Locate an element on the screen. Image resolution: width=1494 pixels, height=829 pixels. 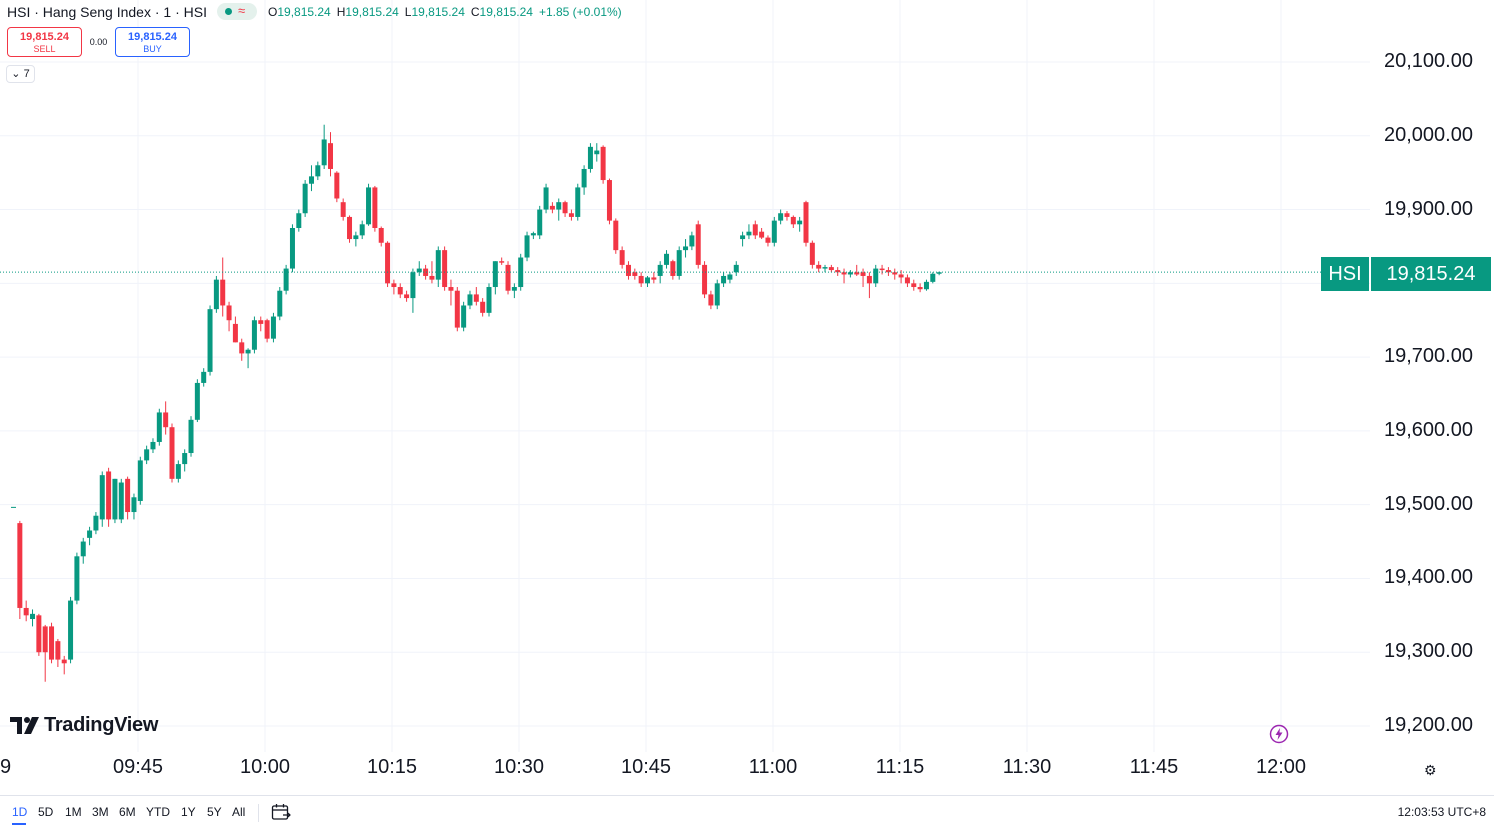
price-axis-label: 19,200.00 is located at coordinates (1428, 725).